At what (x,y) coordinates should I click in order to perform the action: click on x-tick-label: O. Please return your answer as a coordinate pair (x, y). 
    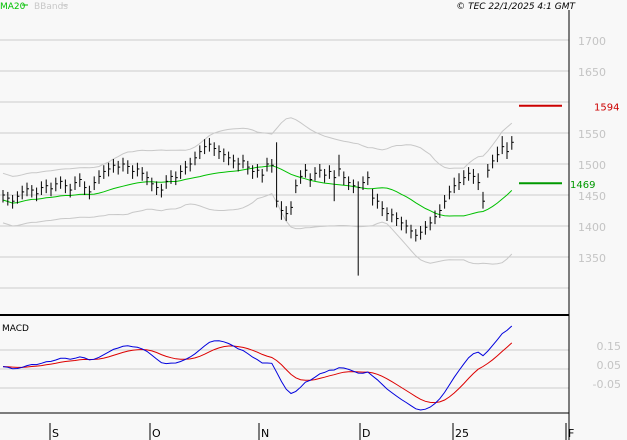
    Looking at the image, I should click on (156, 433).